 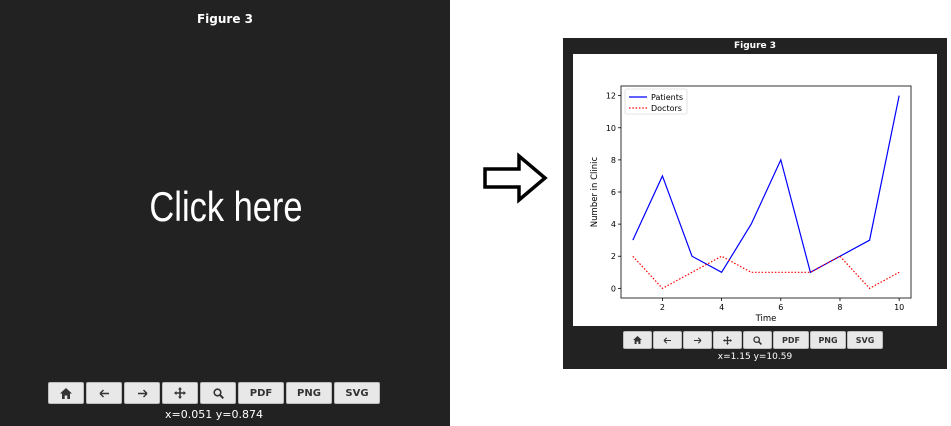 What do you see at coordinates (839, 307) in the screenshot?
I see `x-tick-label: 8` at bounding box center [839, 307].